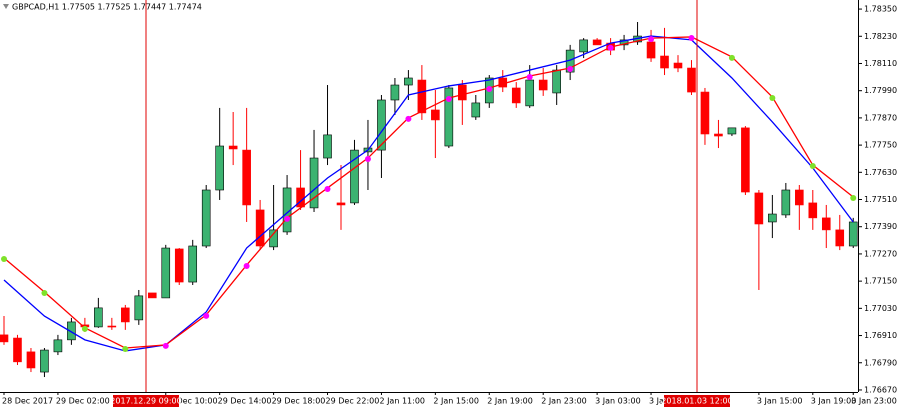 This screenshot has height=409, width=900. Describe the element at coordinates (880, 90) in the screenshot. I see `y-tick-label: 1.77990` at that location.